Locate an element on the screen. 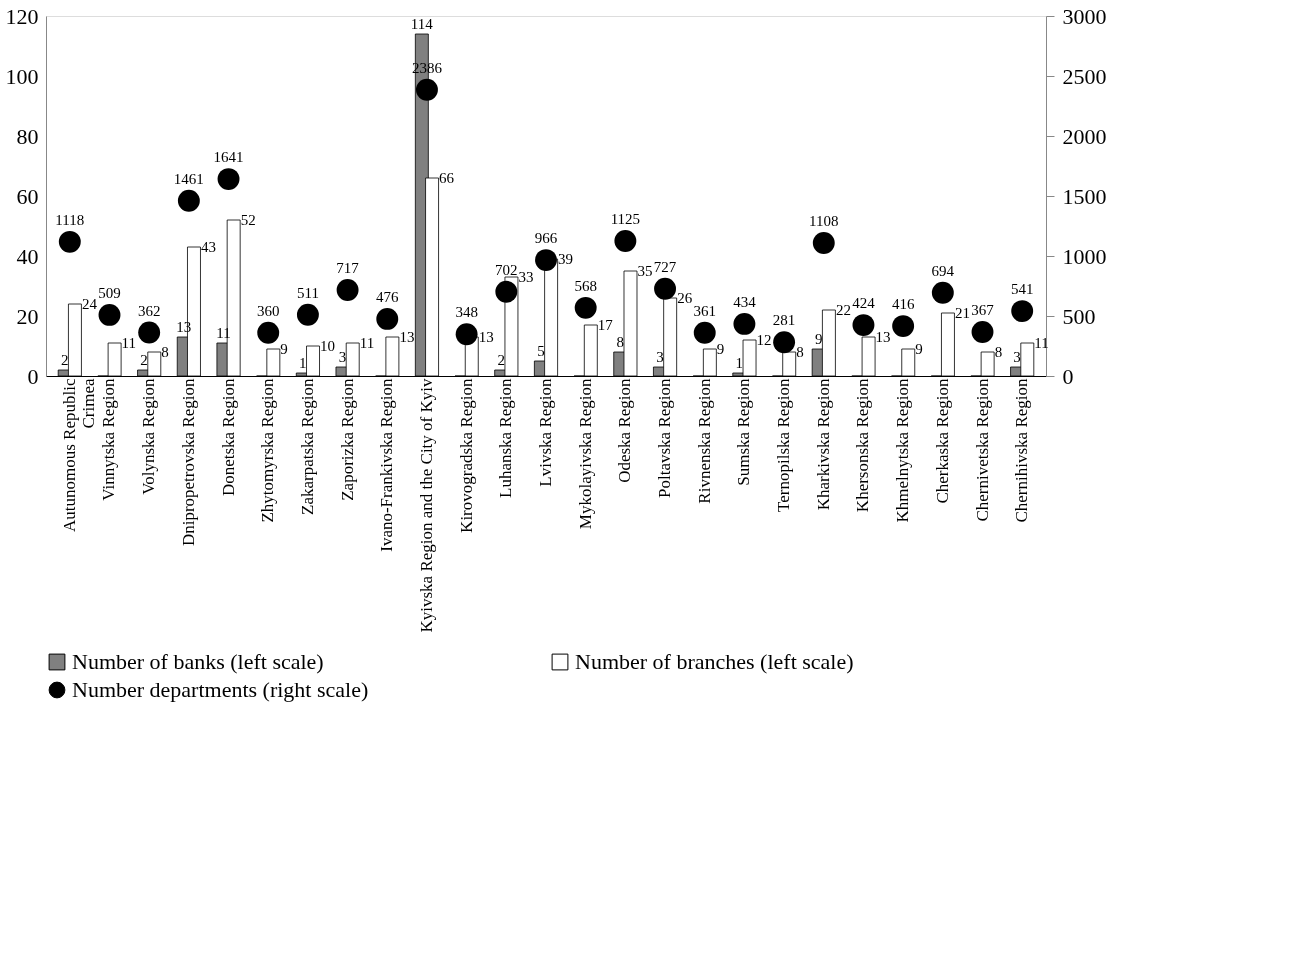  data-label: 367 is located at coordinates (983, 309).